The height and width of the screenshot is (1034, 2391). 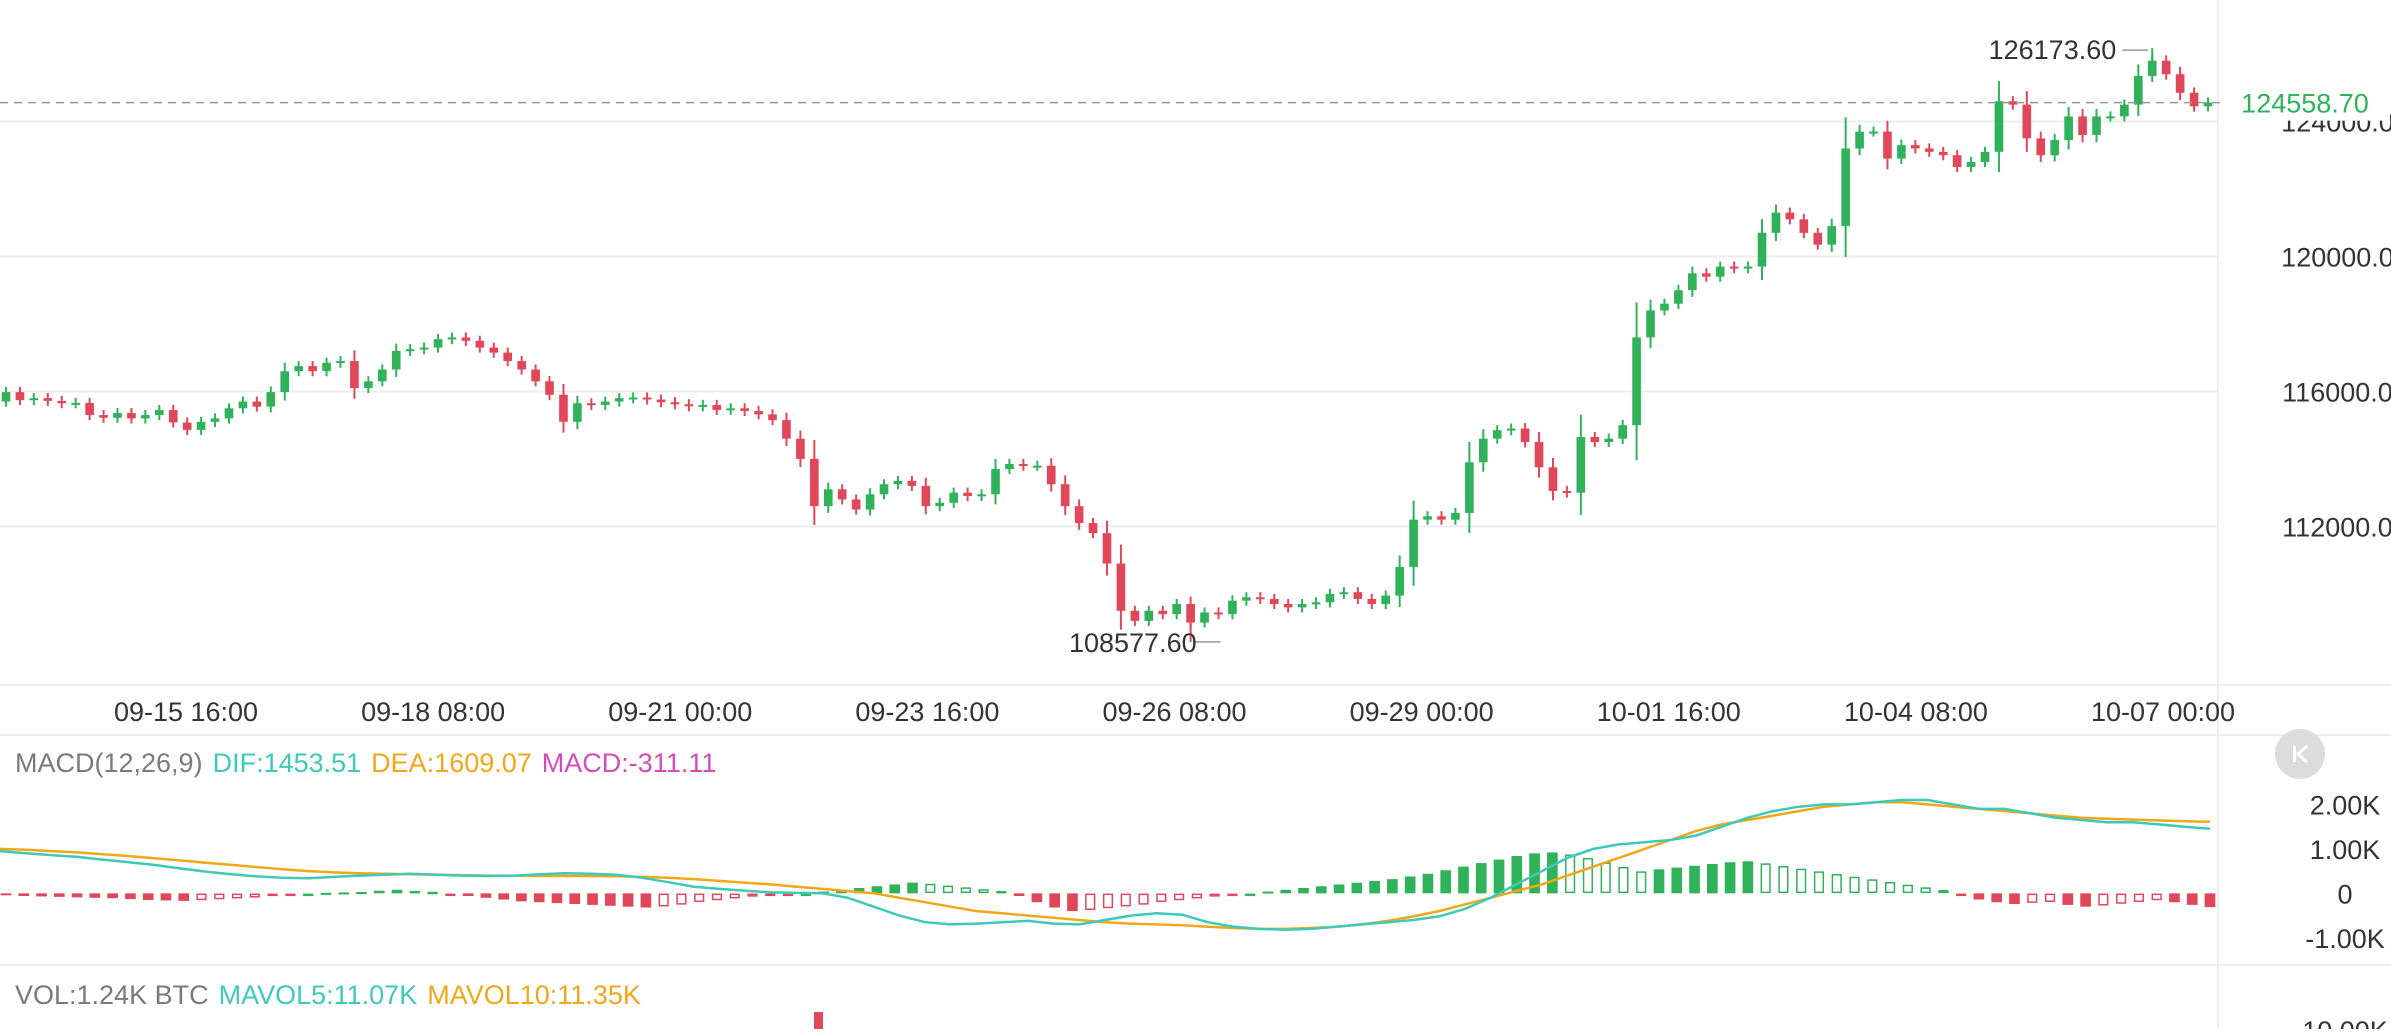 I want to click on macd-params-label: MACD(12,26,9), so click(x=109, y=763).